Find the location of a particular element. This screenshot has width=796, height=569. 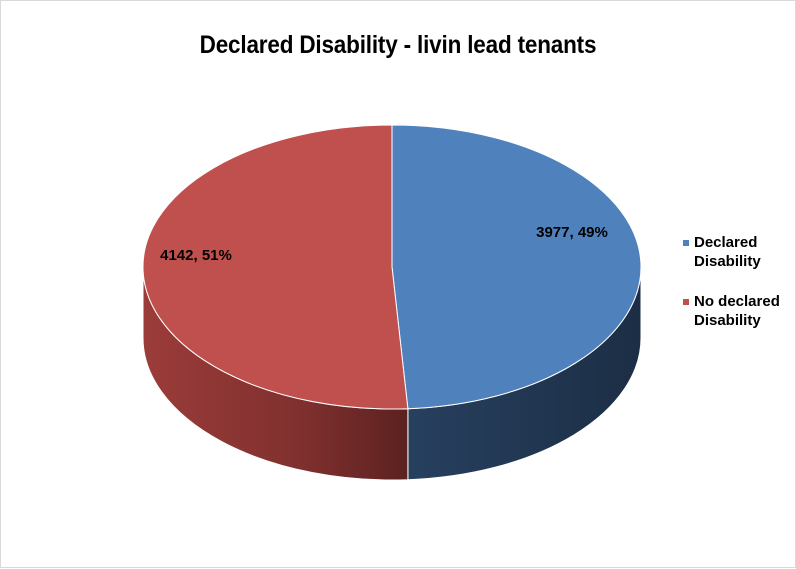

legend-item-declared: Declared Disability is located at coordinates (738, 252).